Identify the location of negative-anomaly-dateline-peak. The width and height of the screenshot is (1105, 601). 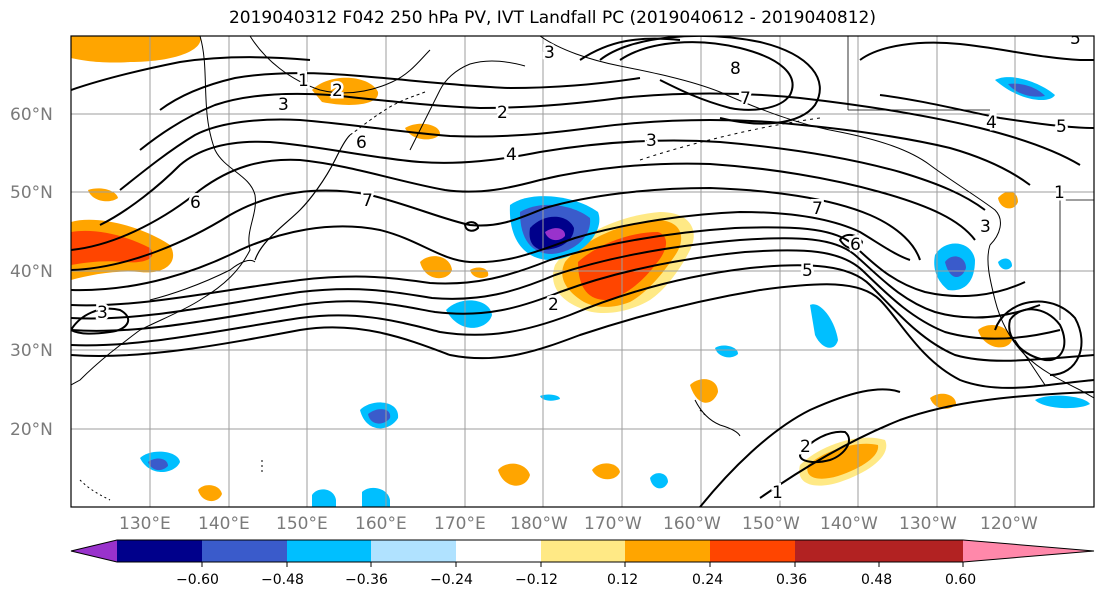
(555, 234).